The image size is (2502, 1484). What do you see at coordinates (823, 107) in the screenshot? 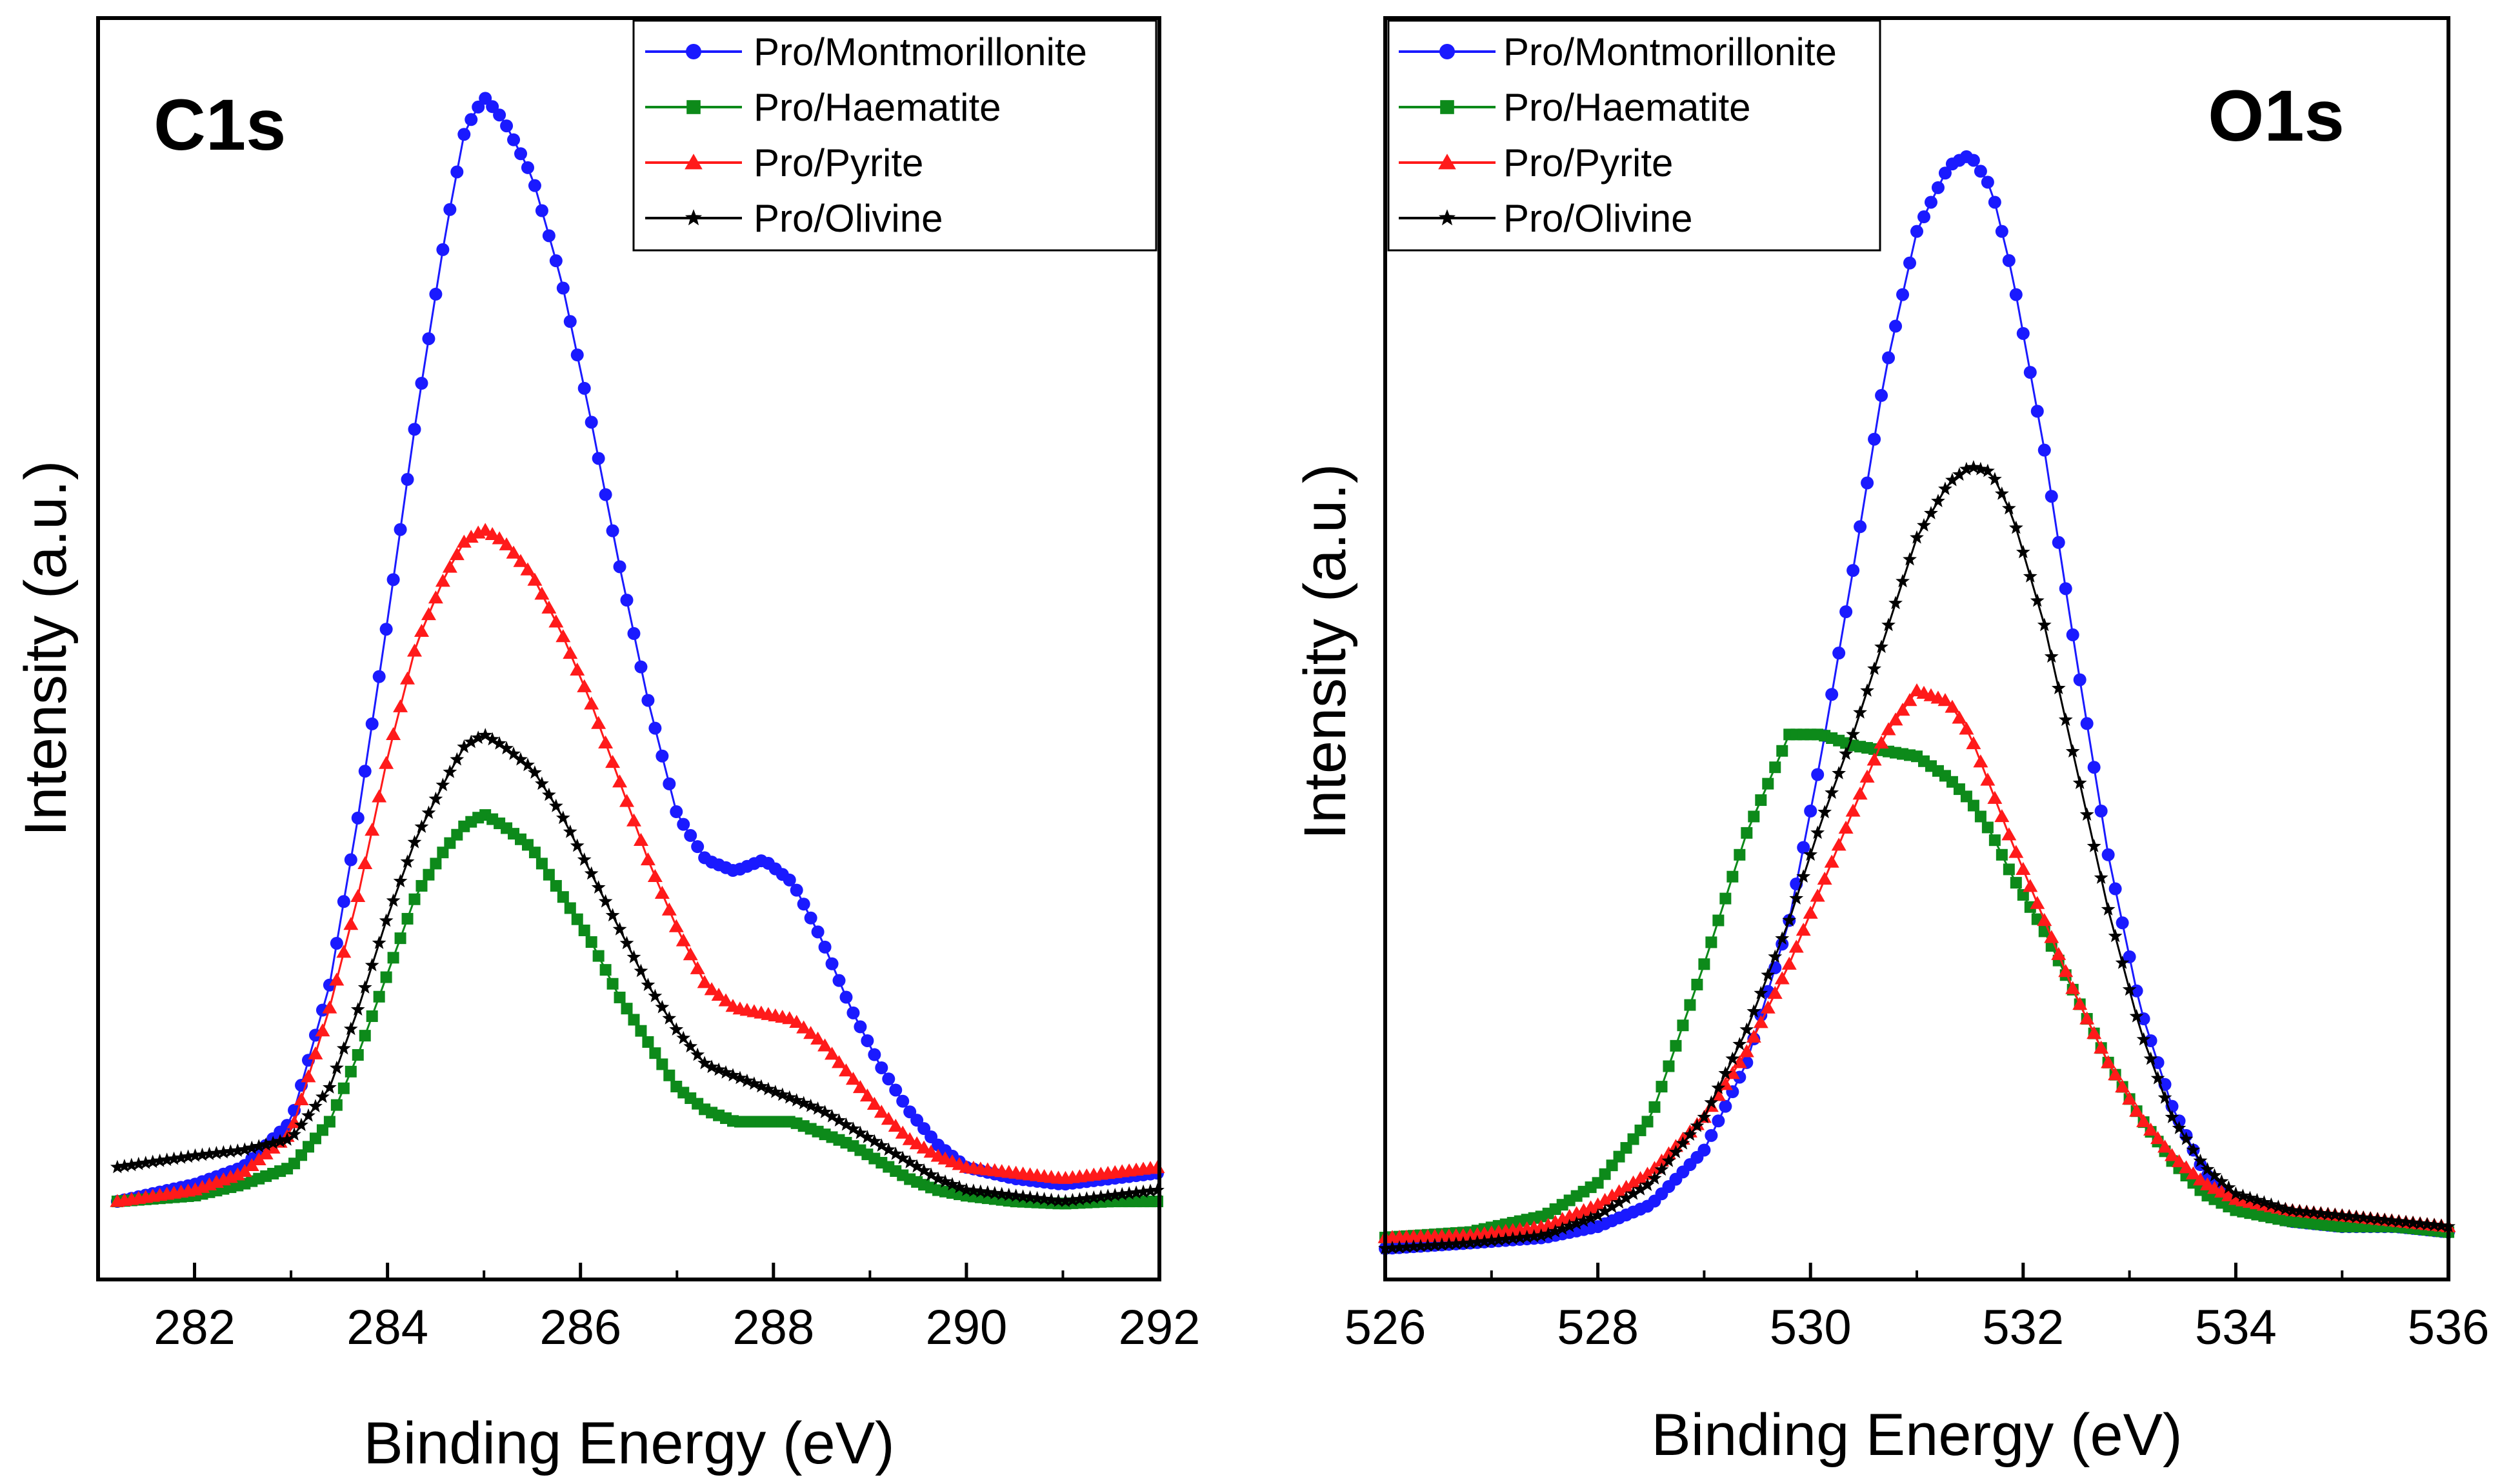
I see `c1s-legend-item-pro-haematite: Pro/Haematite` at bounding box center [823, 107].